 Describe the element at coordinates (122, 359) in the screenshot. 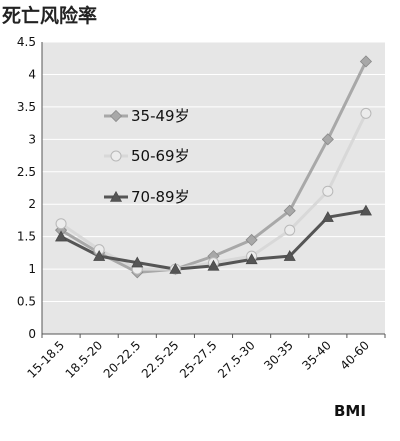

I see `x-tick-label: 20-22.5` at that location.